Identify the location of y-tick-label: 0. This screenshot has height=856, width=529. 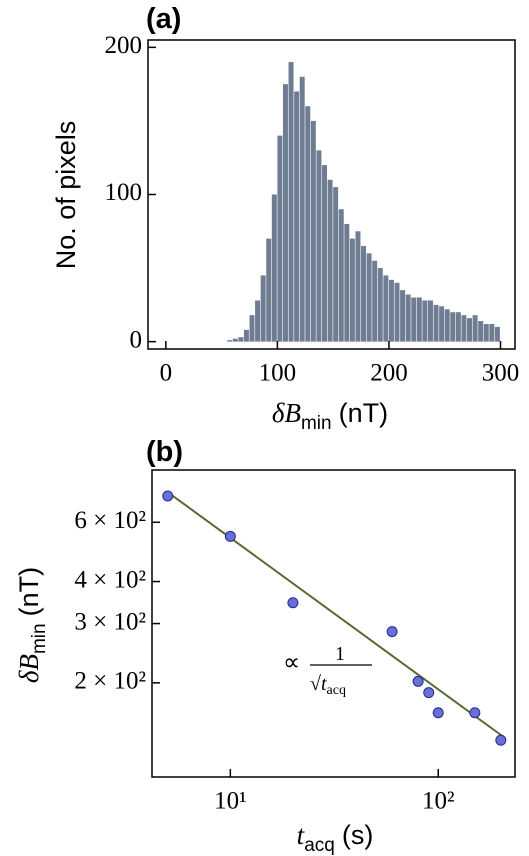
(136, 339).